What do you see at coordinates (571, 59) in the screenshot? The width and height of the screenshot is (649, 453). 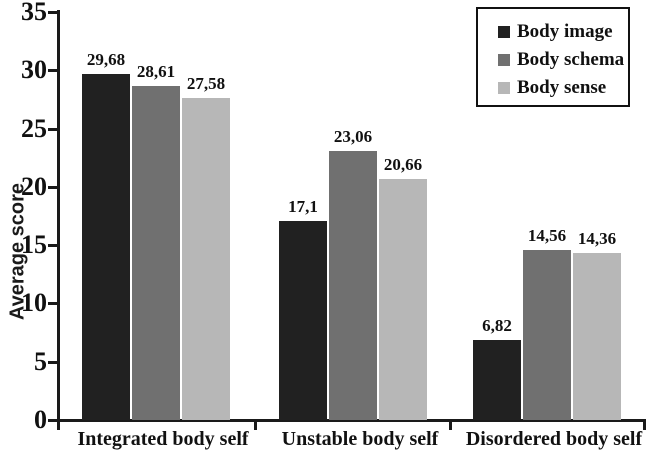 I see `legend-label-body-schema: Body schema` at bounding box center [571, 59].